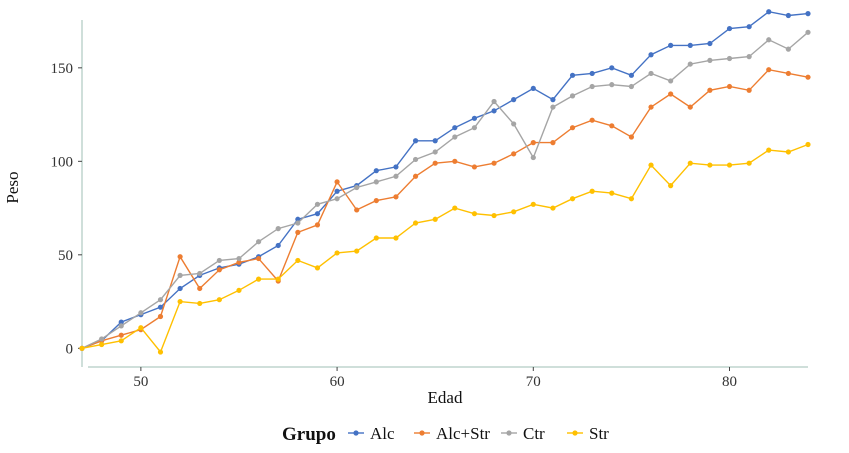 The image size is (849, 453). I want to click on legend-label: Str, so click(599, 433).